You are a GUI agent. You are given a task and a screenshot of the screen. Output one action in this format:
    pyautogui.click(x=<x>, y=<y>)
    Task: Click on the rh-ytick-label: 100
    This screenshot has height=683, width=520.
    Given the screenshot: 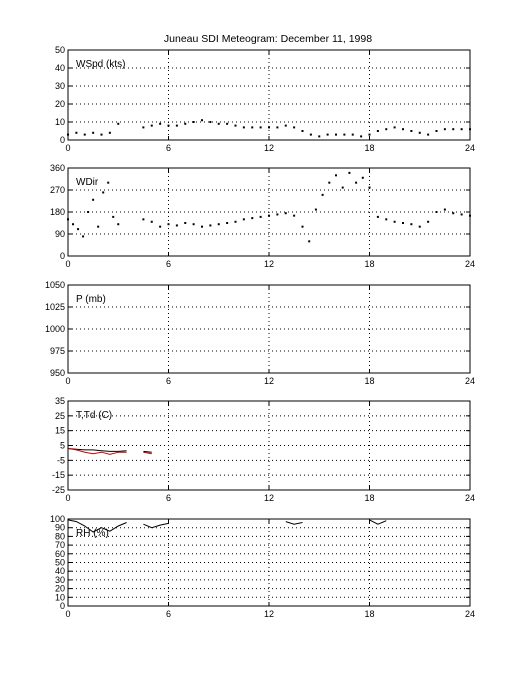 What is the action you would take?
    pyautogui.click(x=57, y=519)
    